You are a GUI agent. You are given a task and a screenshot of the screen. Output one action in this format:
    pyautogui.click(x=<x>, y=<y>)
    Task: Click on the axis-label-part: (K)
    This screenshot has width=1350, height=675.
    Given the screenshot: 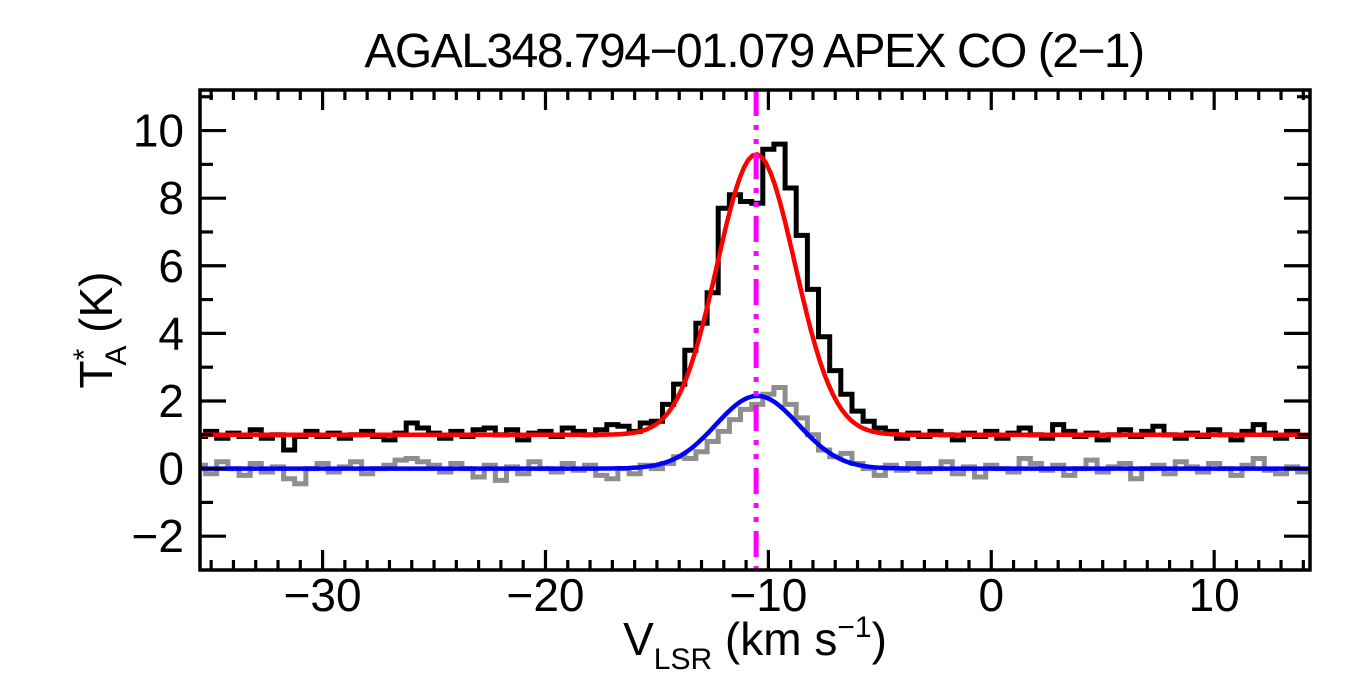 What is the action you would take?
    pyautogui.click(x=96, y=309)
    